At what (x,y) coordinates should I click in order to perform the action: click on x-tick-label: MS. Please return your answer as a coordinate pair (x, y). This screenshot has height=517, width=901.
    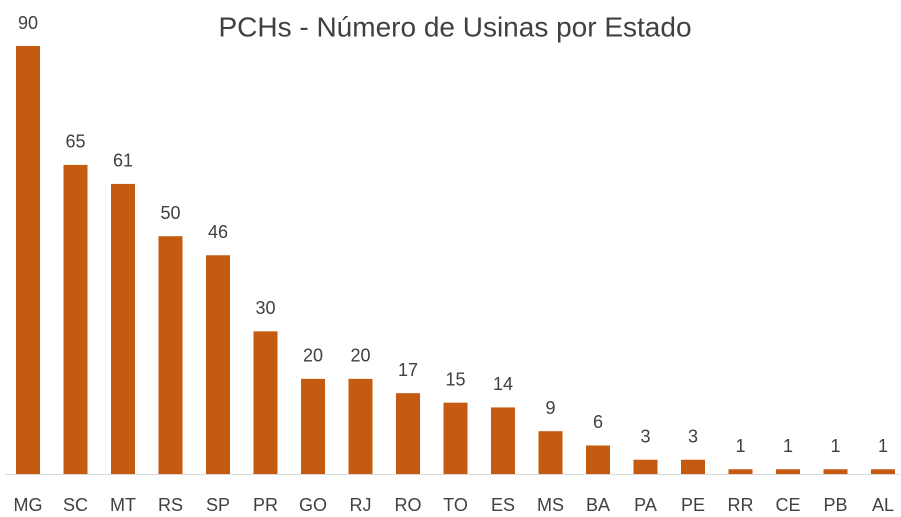
    Looking at the image, I should click on (550, 505).